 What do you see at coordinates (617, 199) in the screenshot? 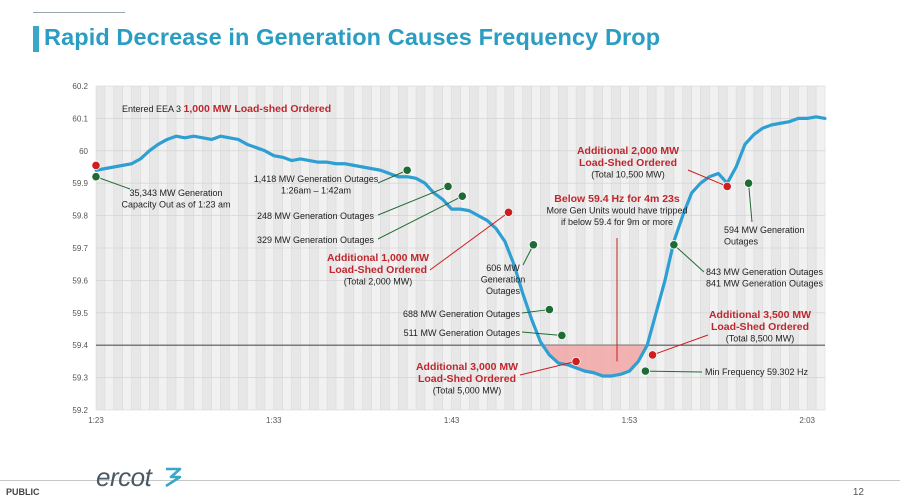
I see `annotation-line: Below 59.4 Hz for 4m 23s` at bounding box center [617, 199].